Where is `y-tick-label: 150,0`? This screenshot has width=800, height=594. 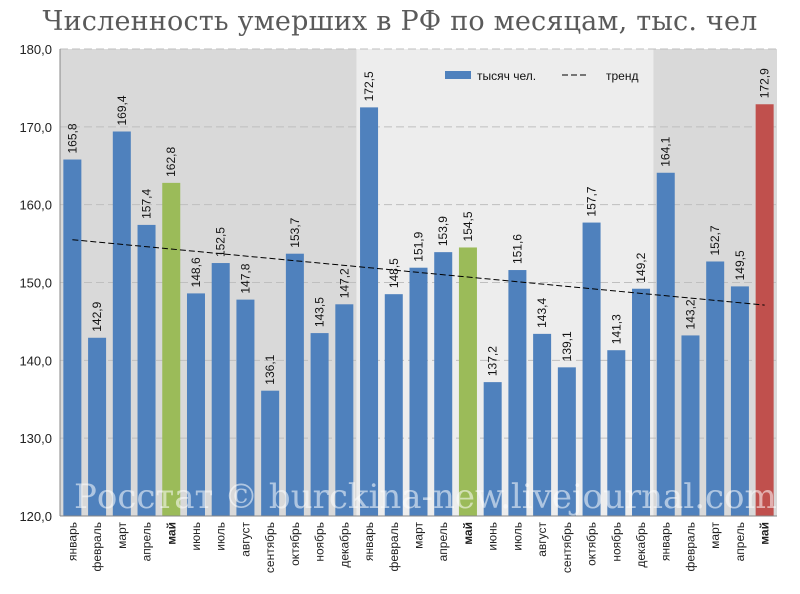 y-tick-label: 150,0 is located at coordinates (35, 283).